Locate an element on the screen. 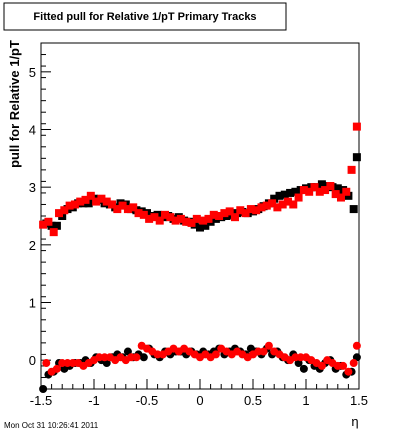  x-tick-label: 1 is located at coordinates (305, 400).